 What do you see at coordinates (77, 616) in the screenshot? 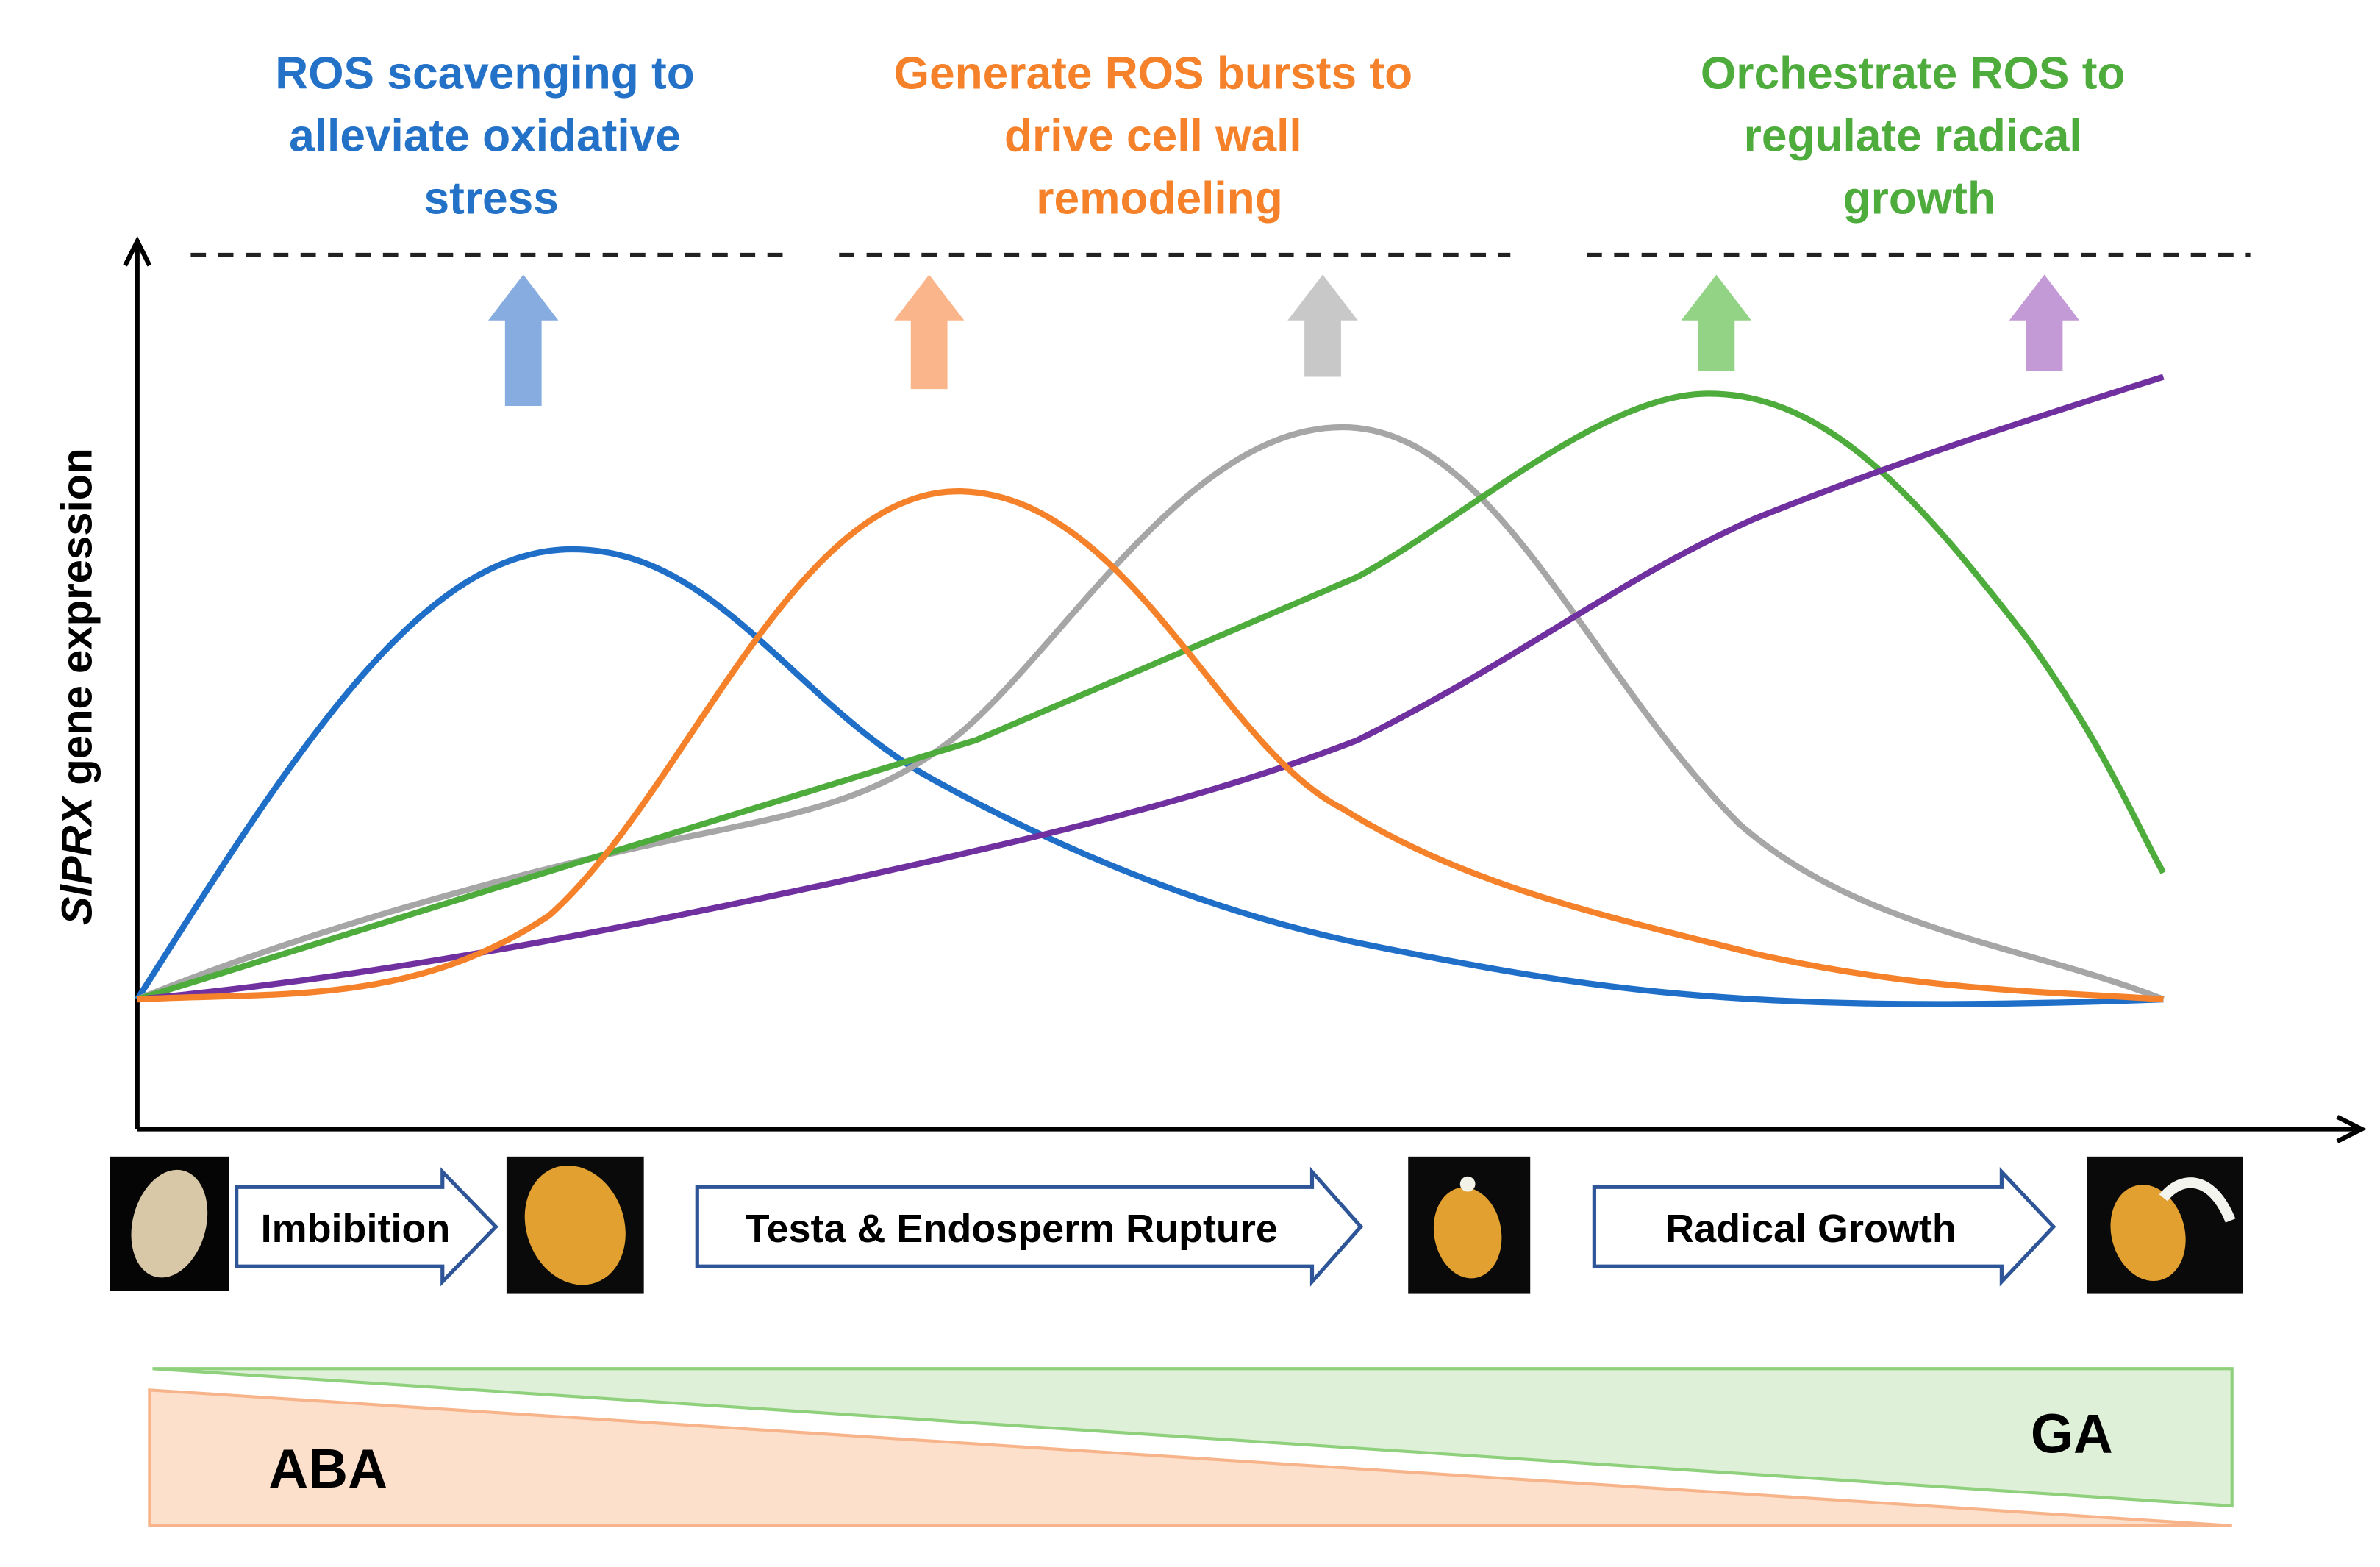
I see `y-axis-label-text: gene expression` at bounding box center [77, 616].